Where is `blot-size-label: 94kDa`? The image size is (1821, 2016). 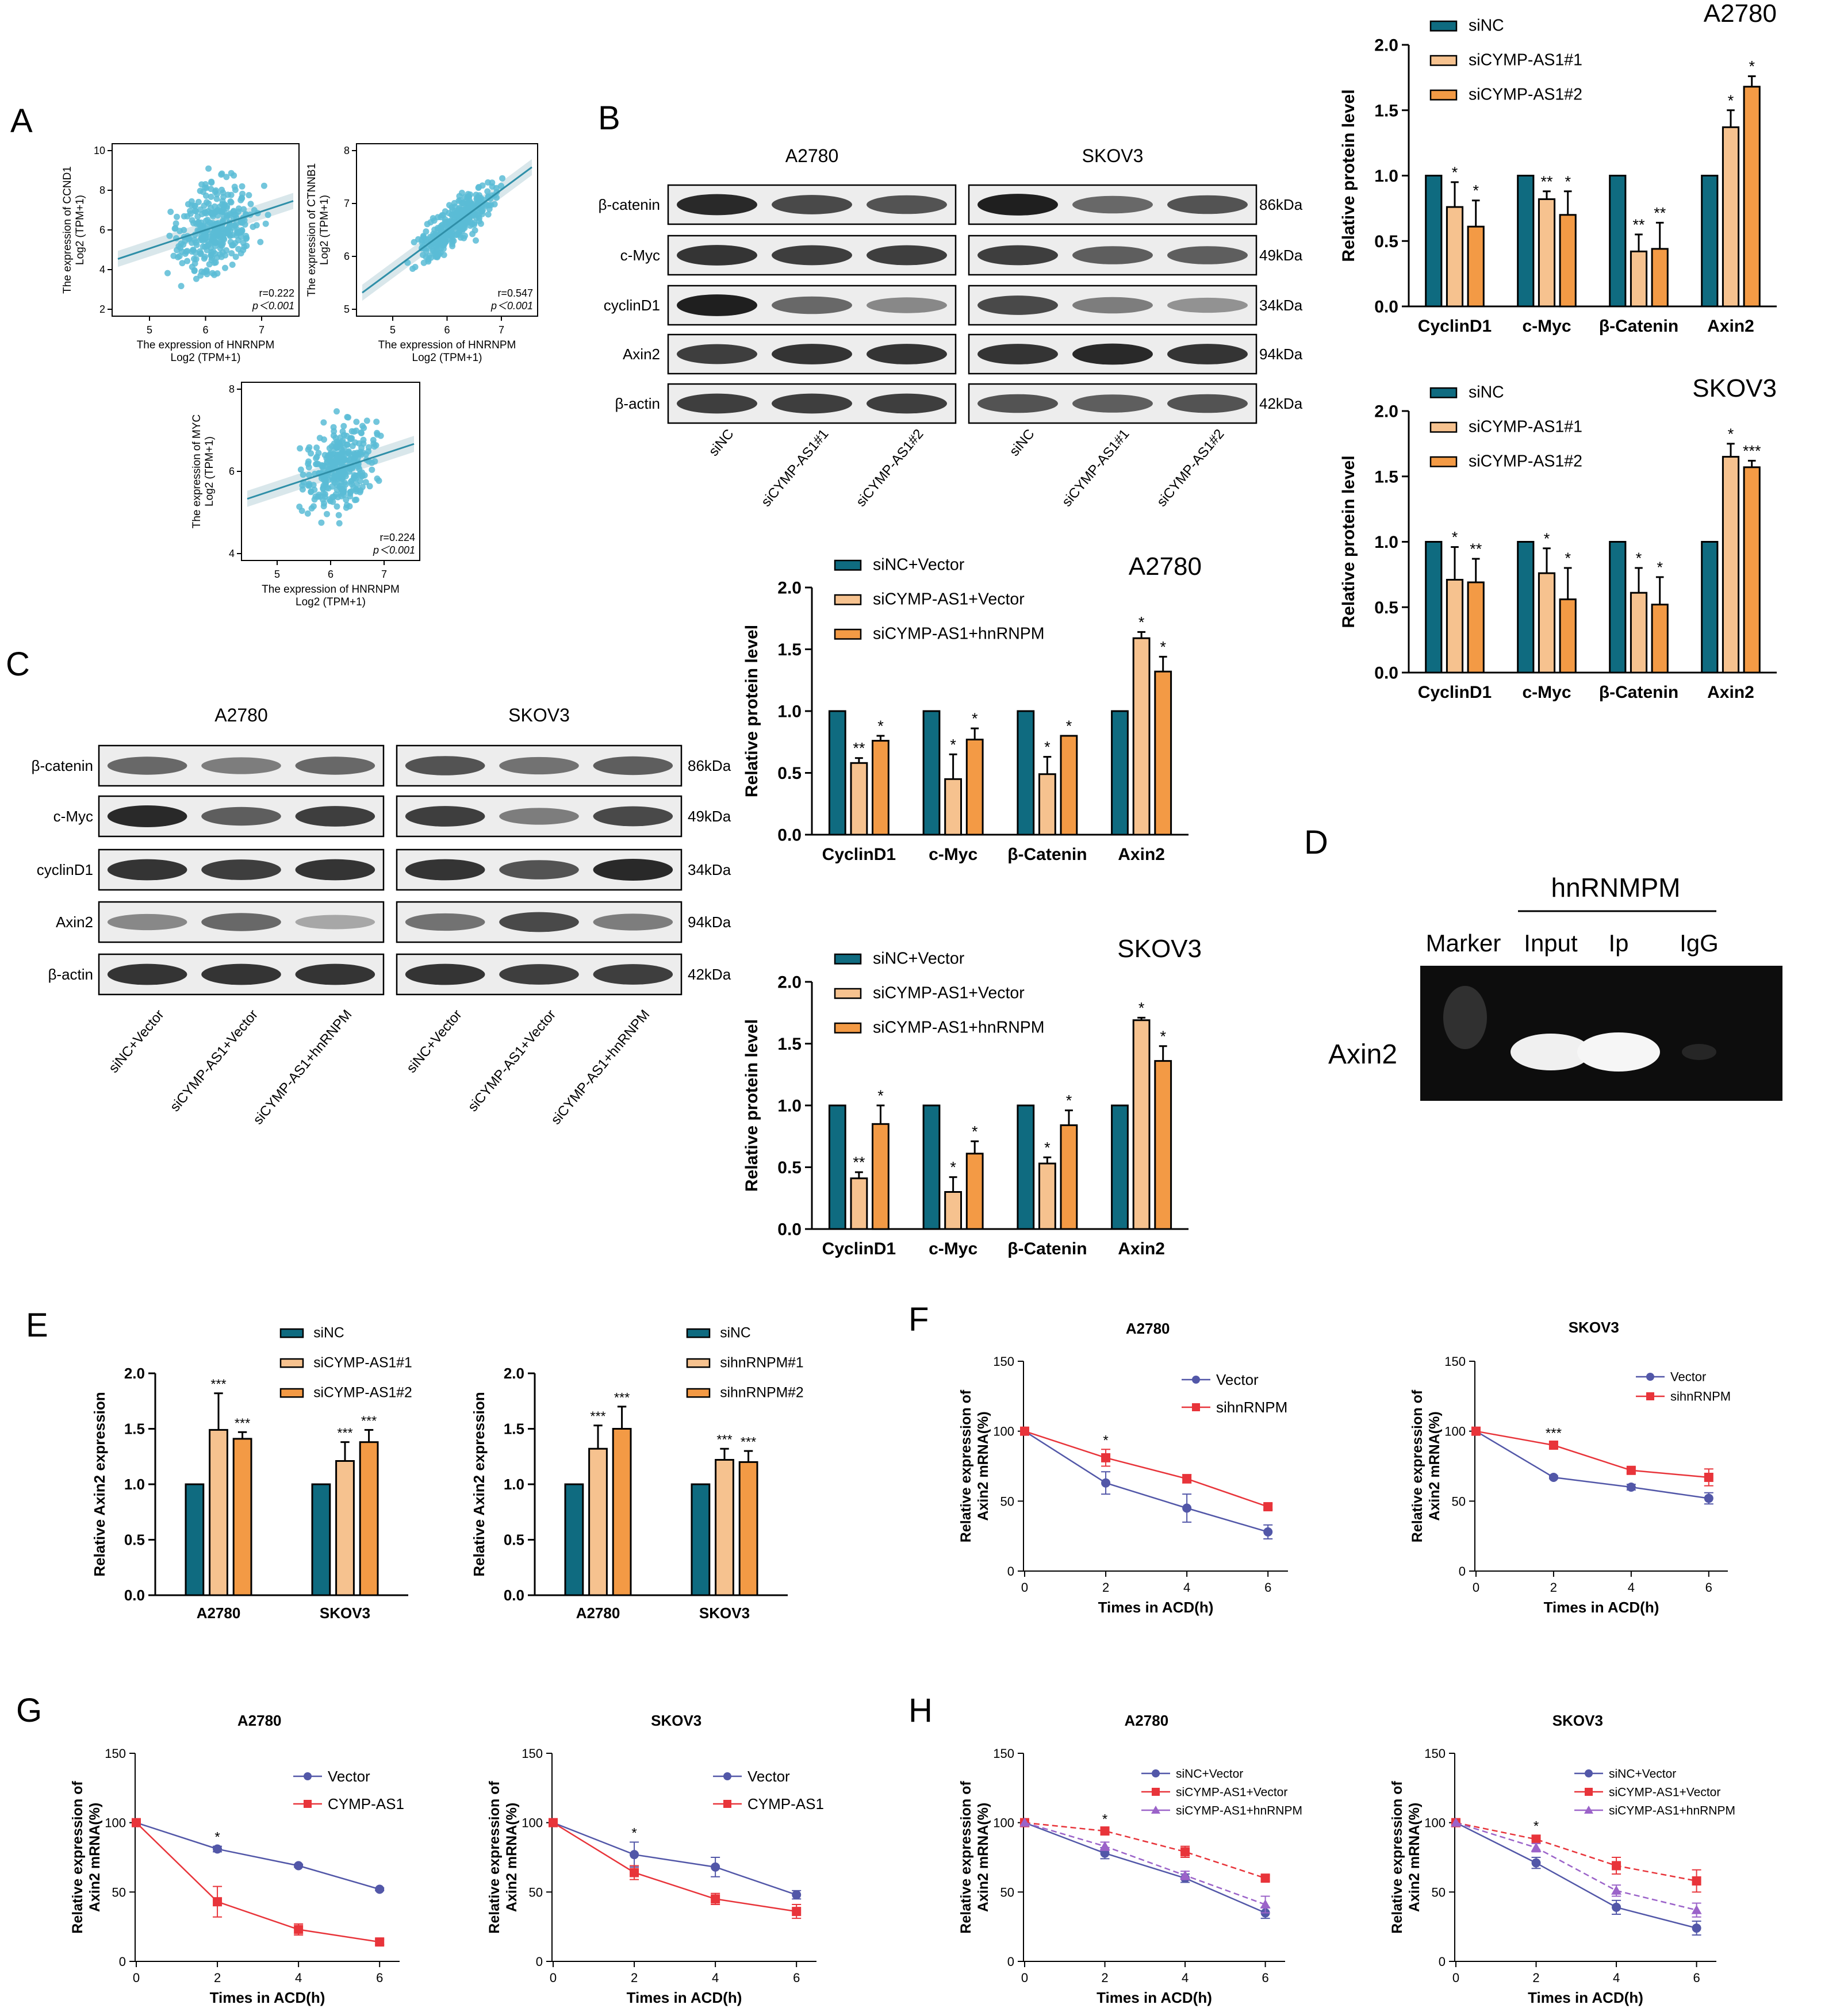
blot-size-label: 94kDa is located at coordinates (1281, 354).